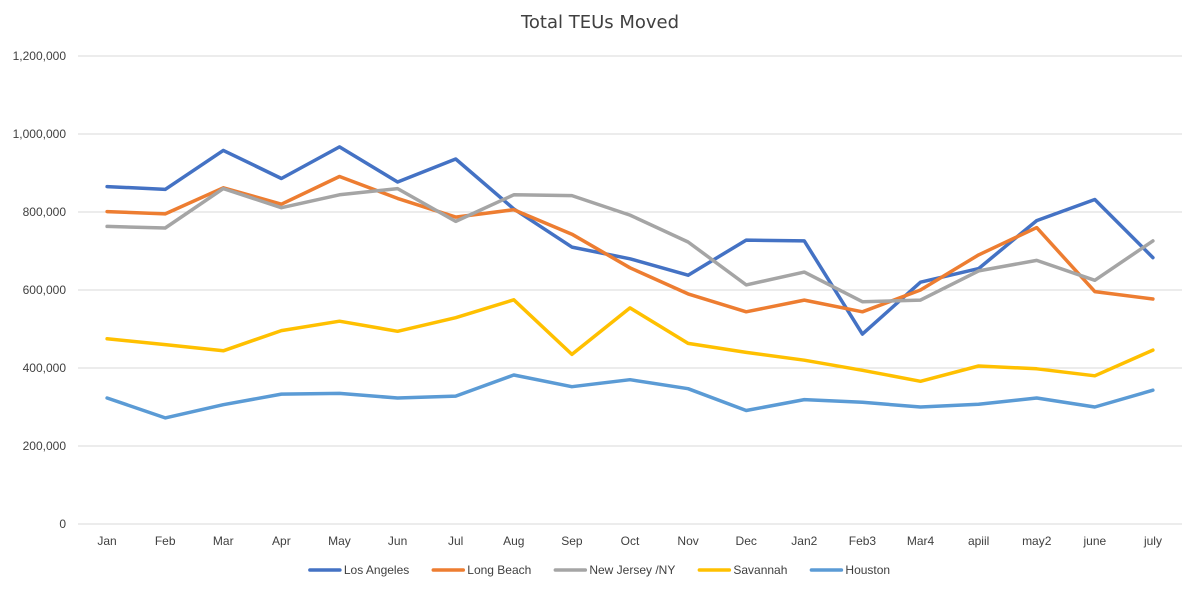  What do you see at coordinates (45, 368) in the screenshot?
I see `y-tick-label: 400,000` at bounding box center [45, 368].